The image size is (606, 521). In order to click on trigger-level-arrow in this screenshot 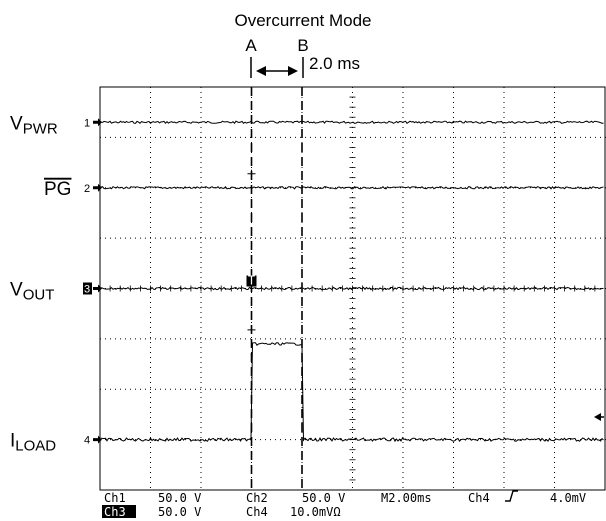, I will do `click(599, 417)`.